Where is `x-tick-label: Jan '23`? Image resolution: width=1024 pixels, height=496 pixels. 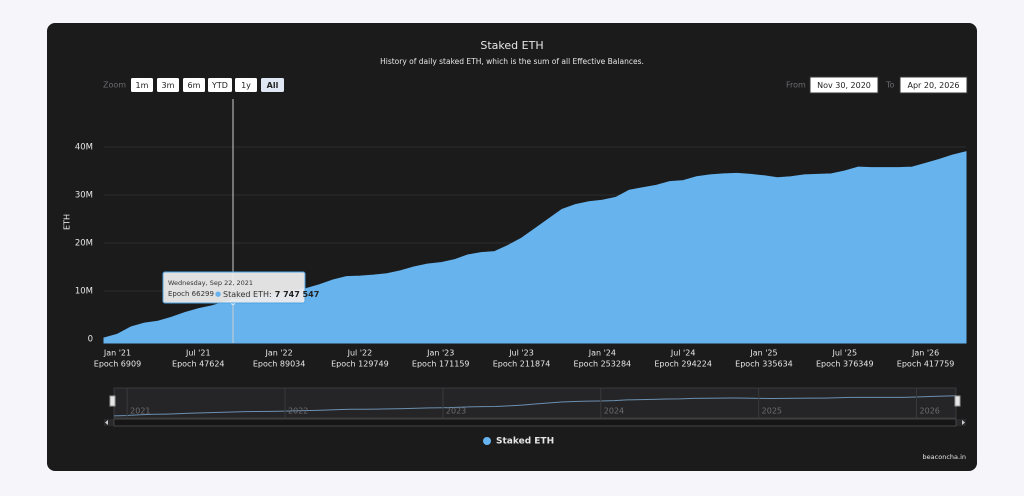
x-tick-label: Jan '23 is located at coordinates (440, 353).